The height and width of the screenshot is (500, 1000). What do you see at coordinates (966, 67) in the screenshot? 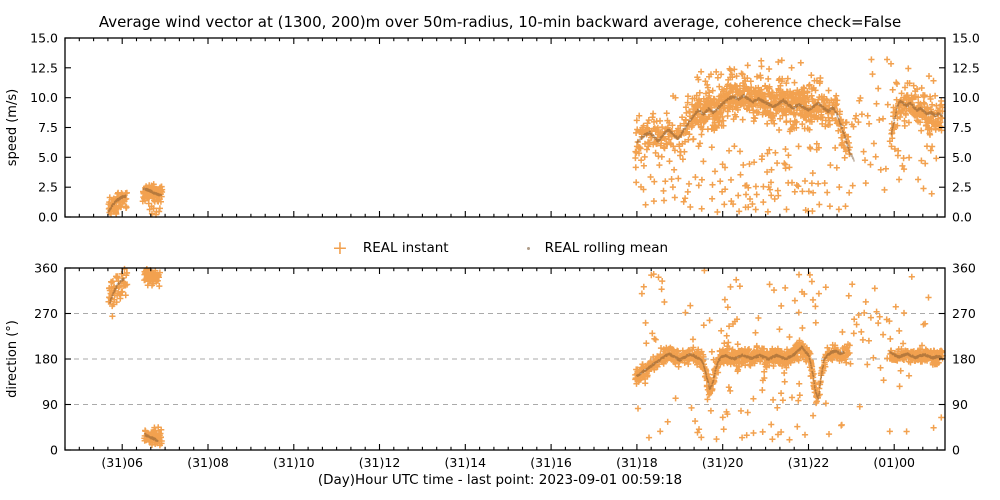
I see `y-tick-label-right: 12.5` at bounding box center [966, 67].